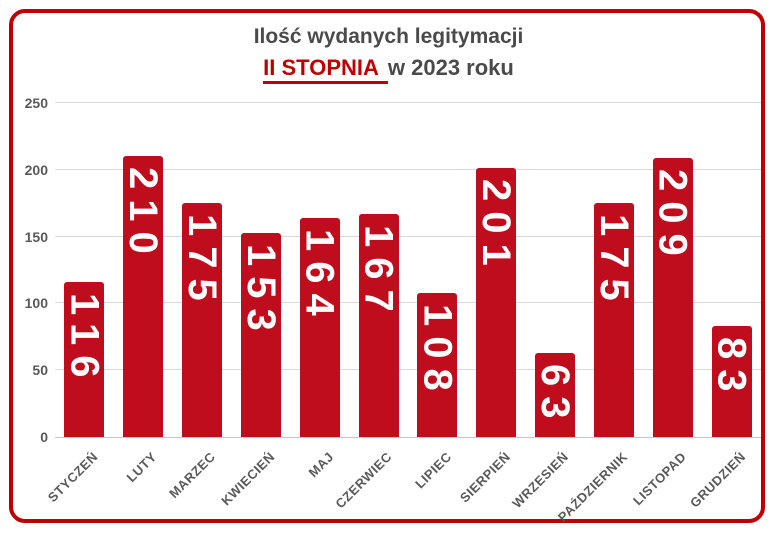  What do you see at coordinates (717, 480) in the screenshot?
I see `x-tick-label-grudzień: GRUDZIEŃ` at bounding box center [717, 480].